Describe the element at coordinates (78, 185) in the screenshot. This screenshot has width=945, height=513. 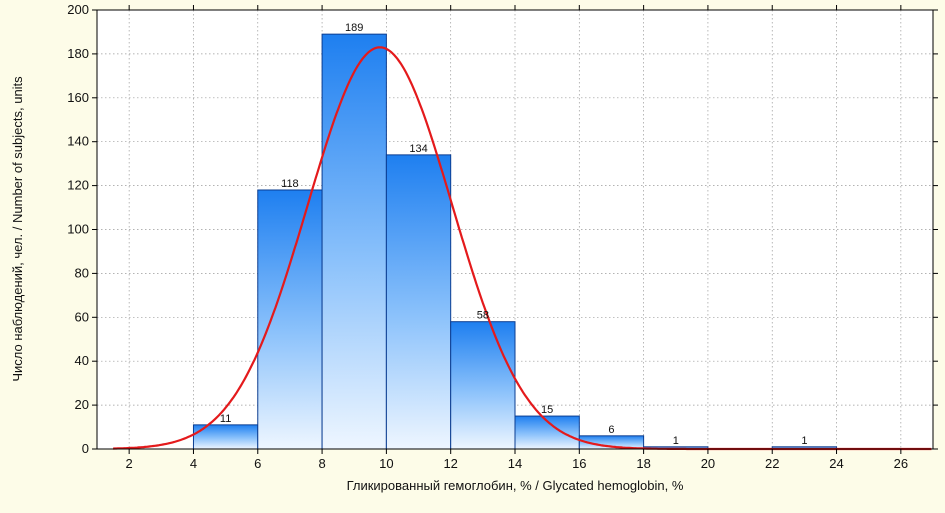
I see `y-tick-label: 120` at that location.